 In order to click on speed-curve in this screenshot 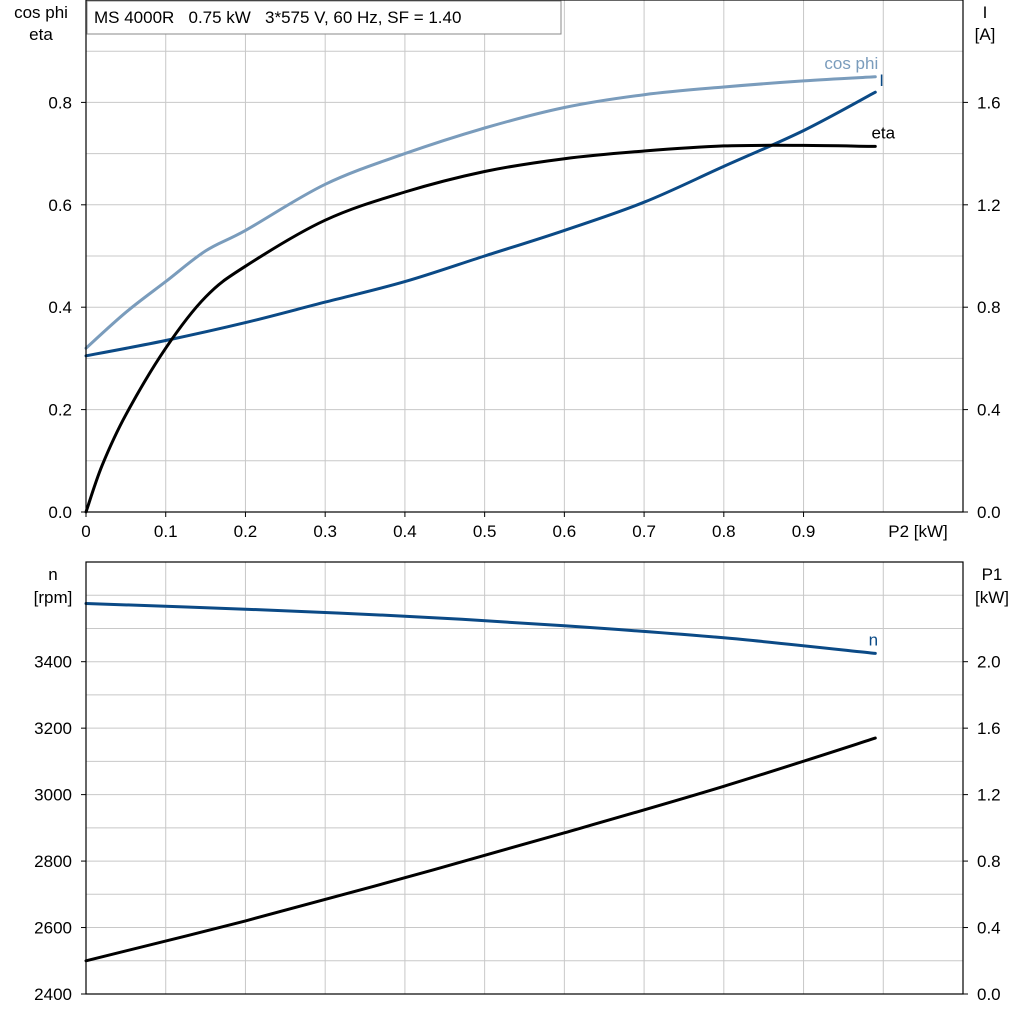, I will do `click(480, 628)`.